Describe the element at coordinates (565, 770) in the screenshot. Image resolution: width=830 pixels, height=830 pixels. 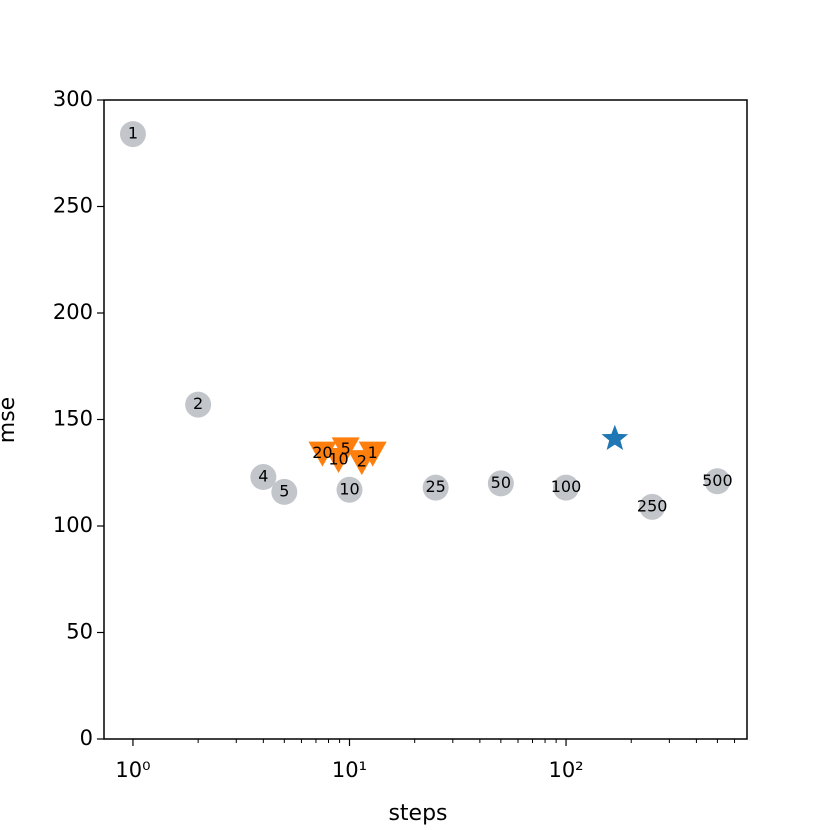
I see `x-tick-label: 10²` at that location.